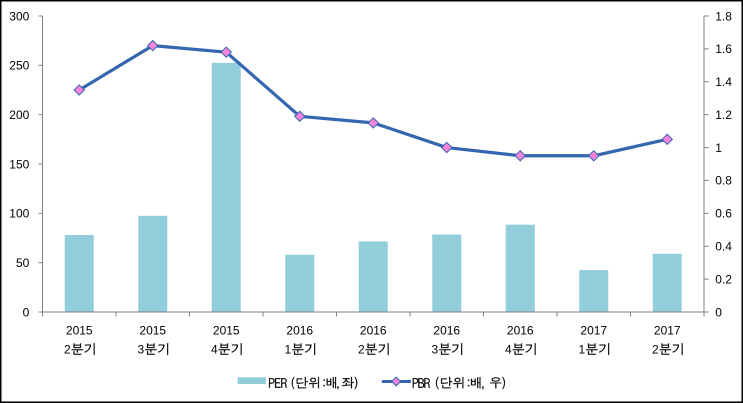  I want to click on svg-text: 250, so click(19, 66).